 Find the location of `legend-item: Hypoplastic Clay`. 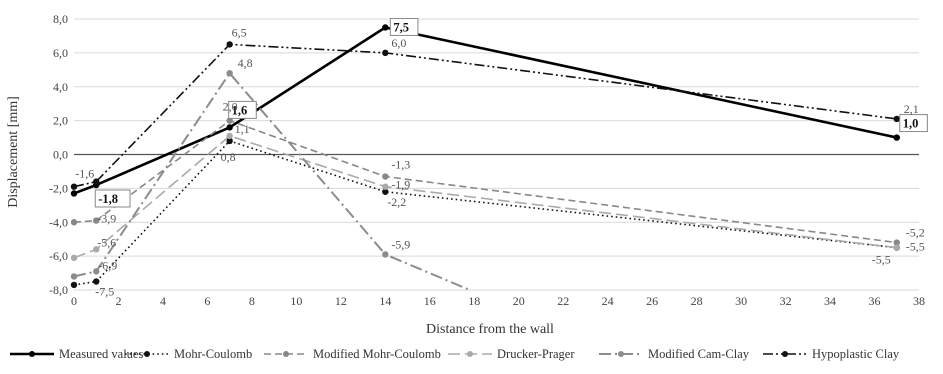

legend-item: Hypoplastic Clay is located at coordinates (831, 354).